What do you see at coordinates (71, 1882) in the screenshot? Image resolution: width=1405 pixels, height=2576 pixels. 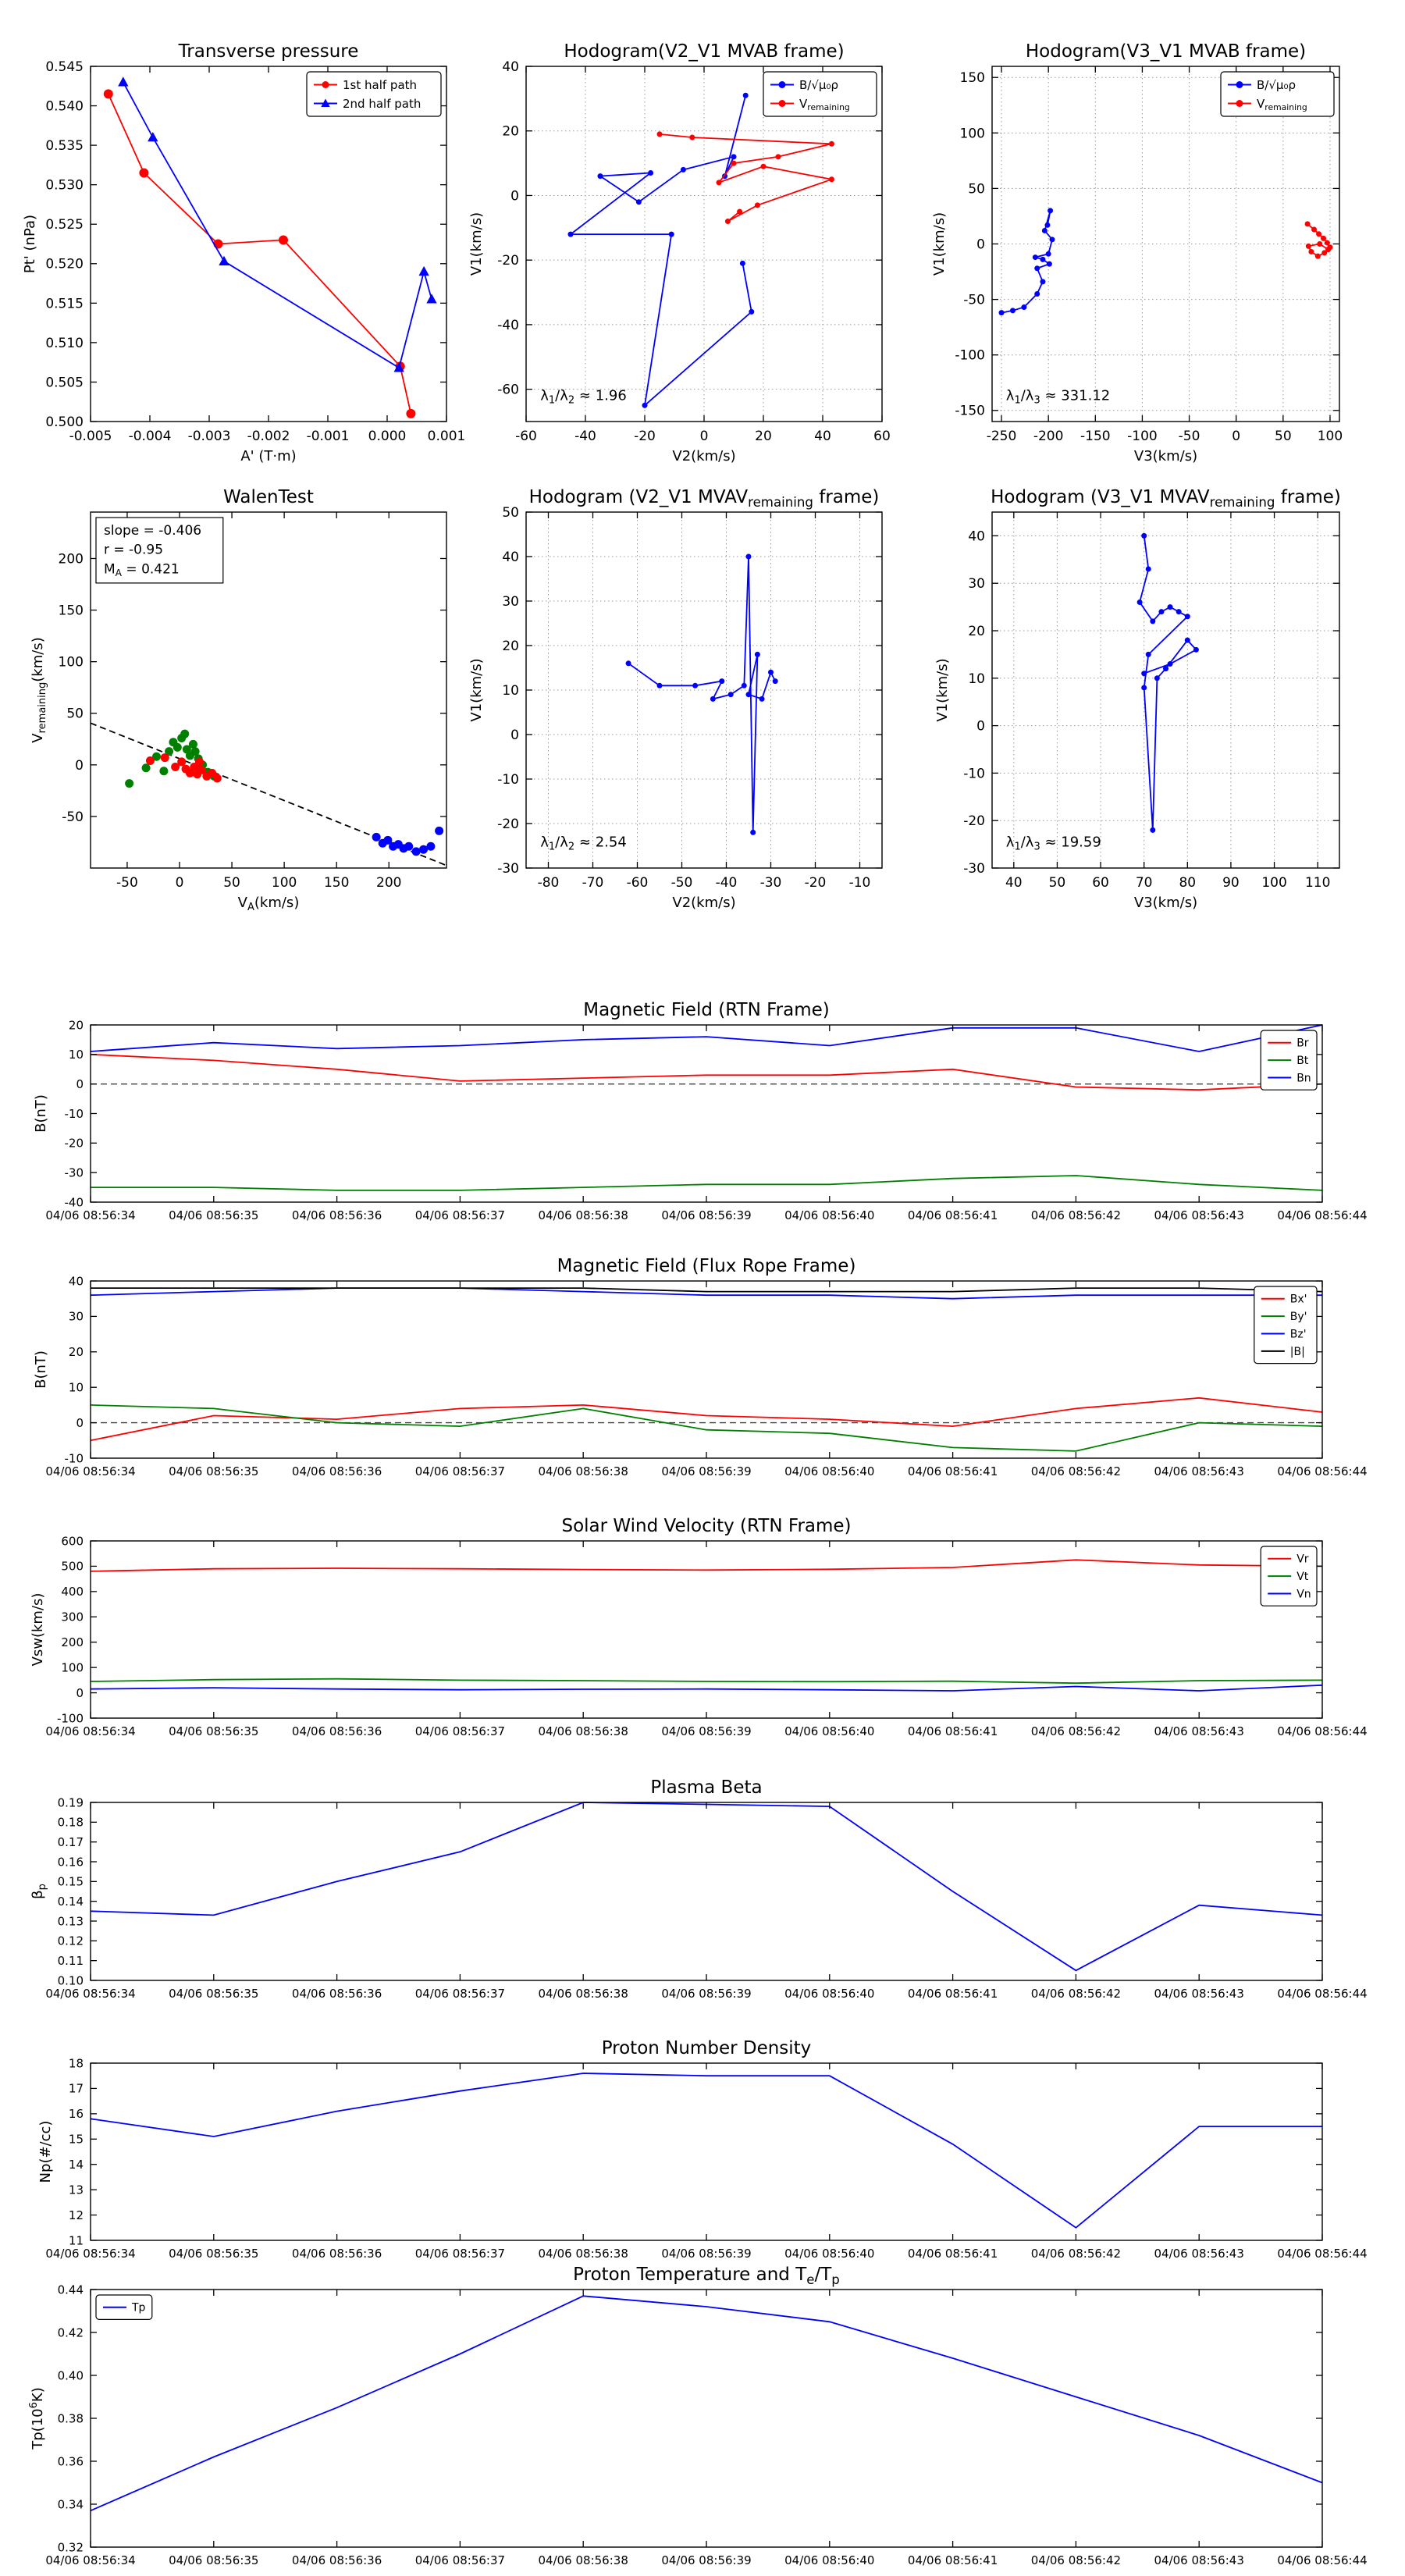 I see `y-tick-label: 0.15` at bounding box center [71, 1882].